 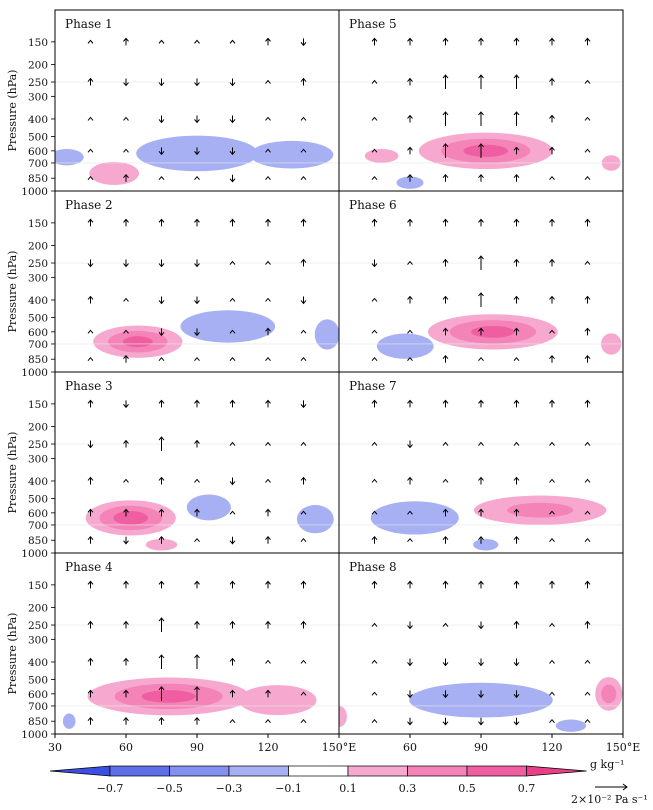 I want to click on x-tick-label: 30, so click(x=55, y=747).